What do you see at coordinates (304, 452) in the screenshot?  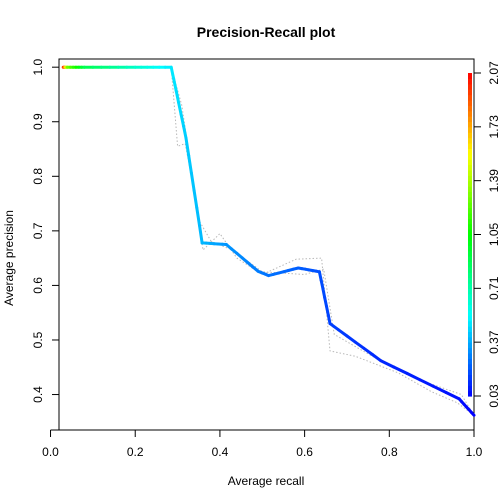 I see `x-tick-label: 0.6` at bounding box center [304, 452].